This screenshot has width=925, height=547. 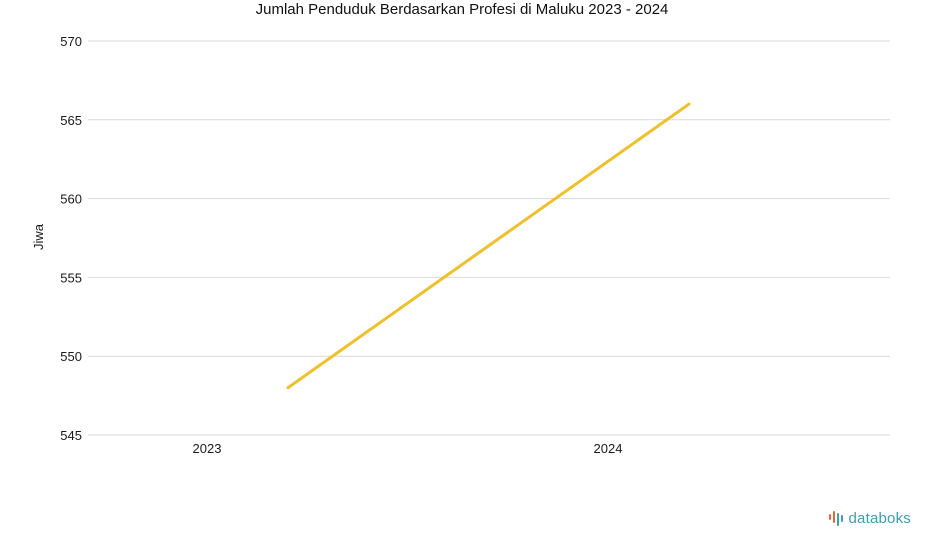 What do you see at coordinates (835, 518) in the screenshot?
I see `databoks-mark-icon` at bounding box center [835, 518].